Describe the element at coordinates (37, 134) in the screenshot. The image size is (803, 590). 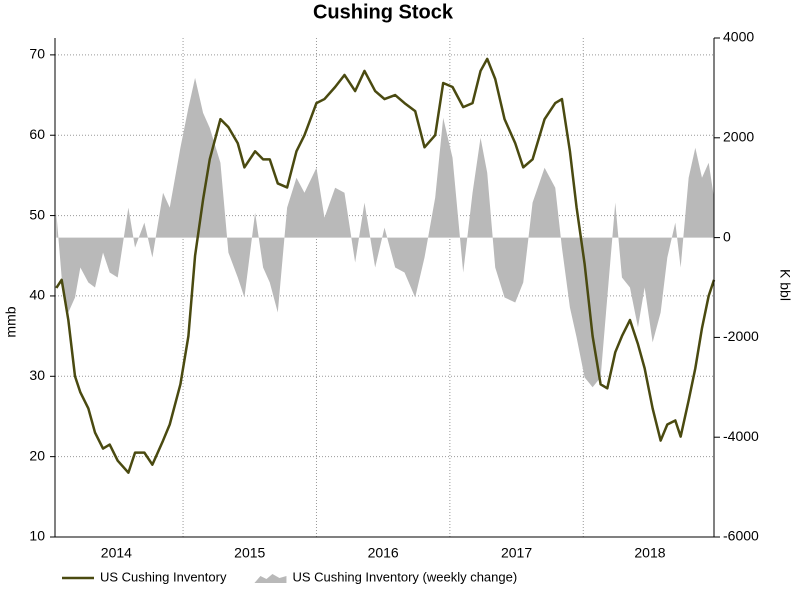
I see `y-tick-label: 60` at that location.